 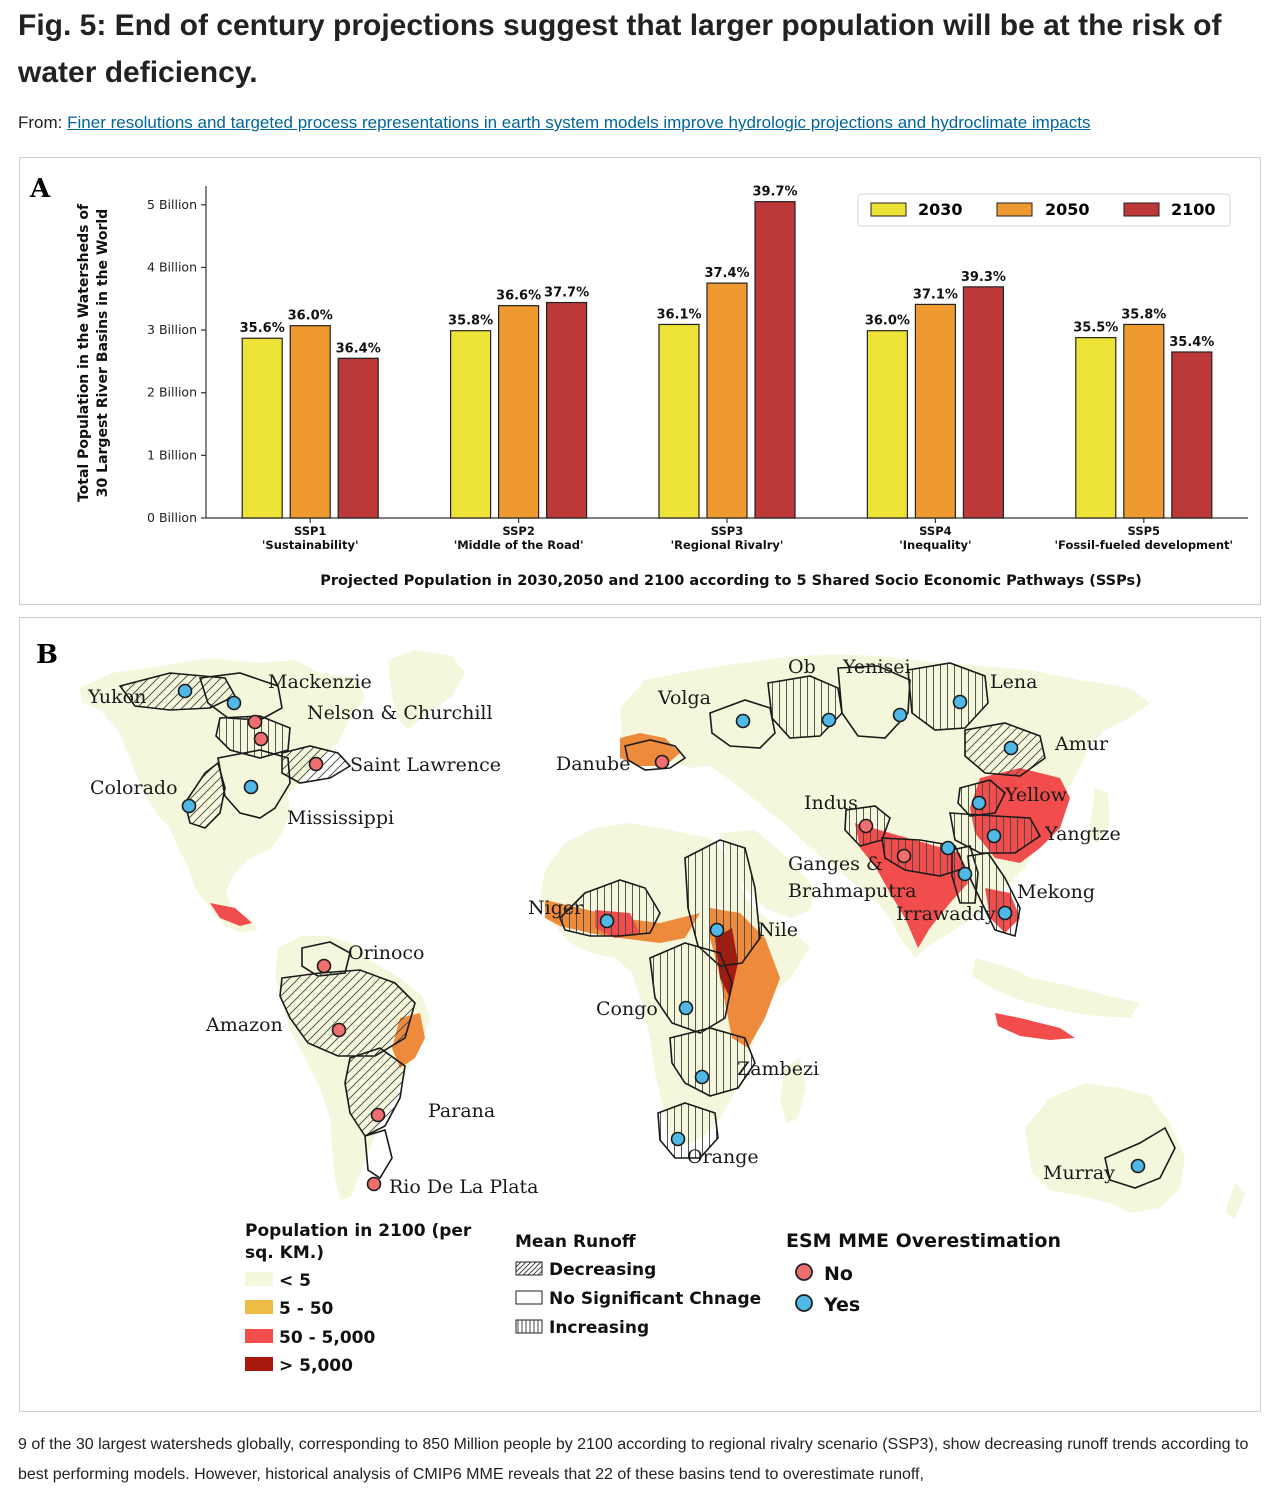 I want to click on legend-runoff-label-increasing: Increasing, so click(x=599, y=1328).